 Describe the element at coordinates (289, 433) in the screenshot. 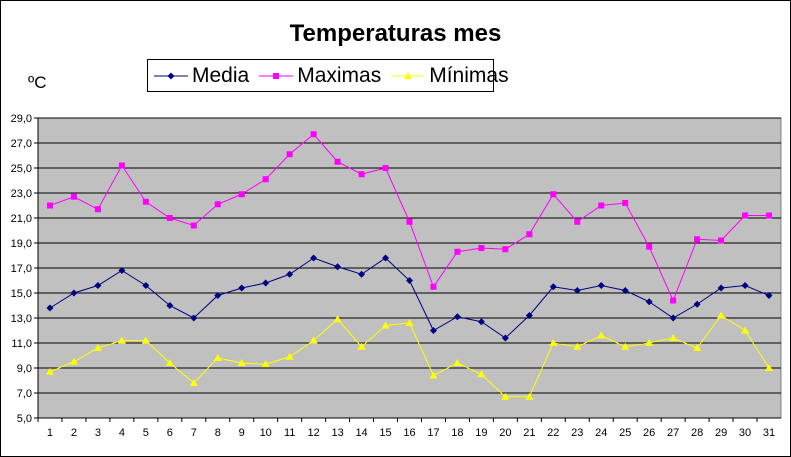

I see `x-tick-label: 11` at that location.